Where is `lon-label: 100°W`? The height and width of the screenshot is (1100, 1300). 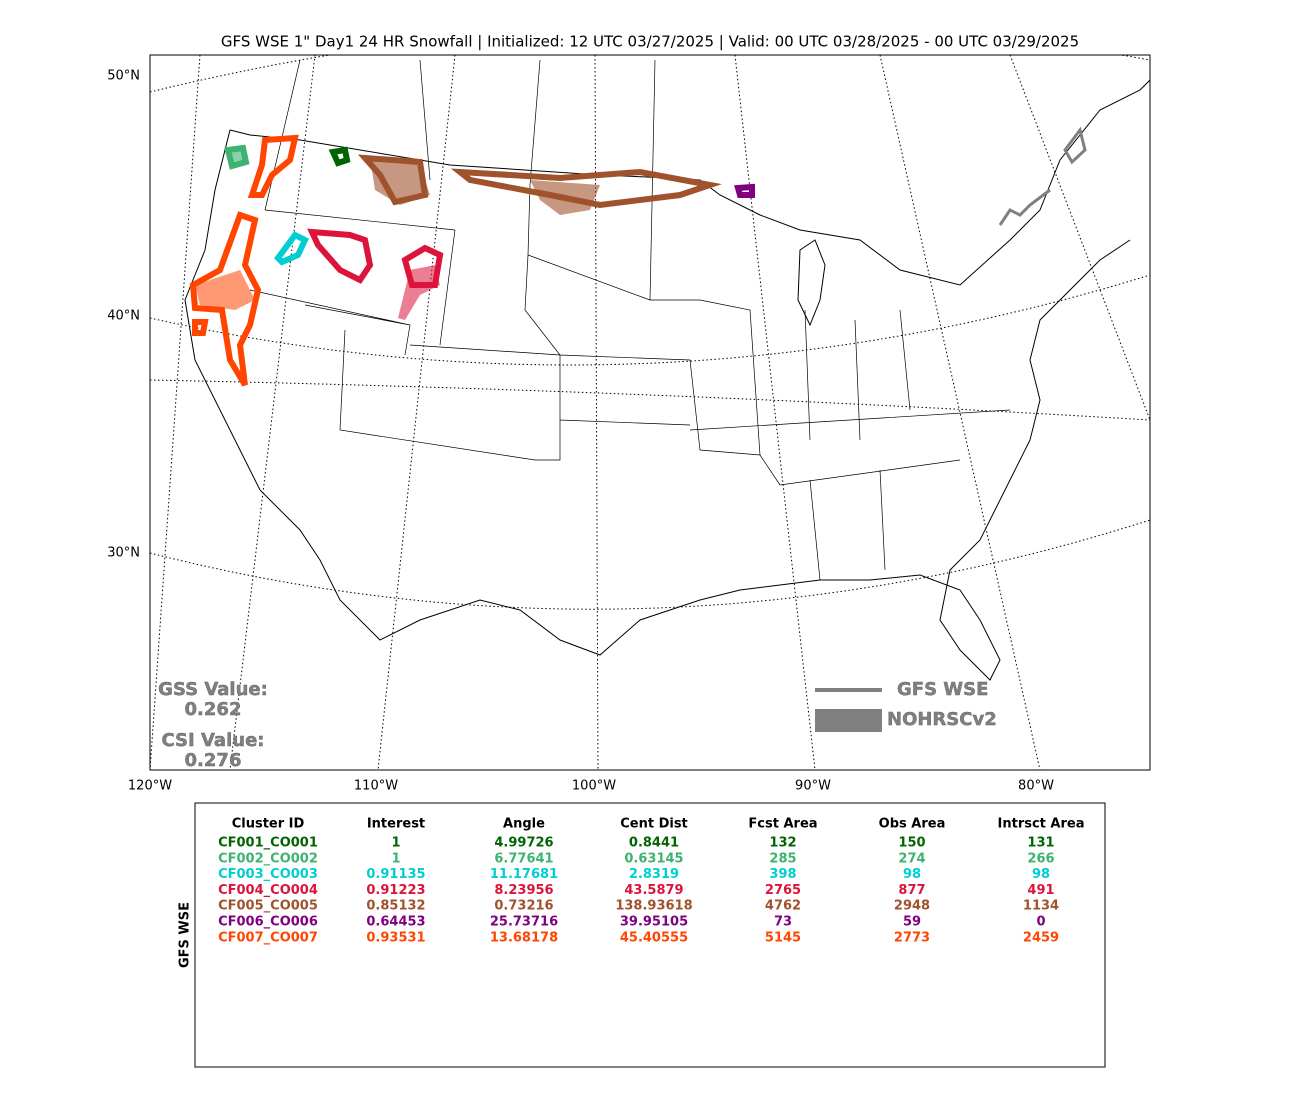 lon-label: 100°W is located at coordinates (594, 786).